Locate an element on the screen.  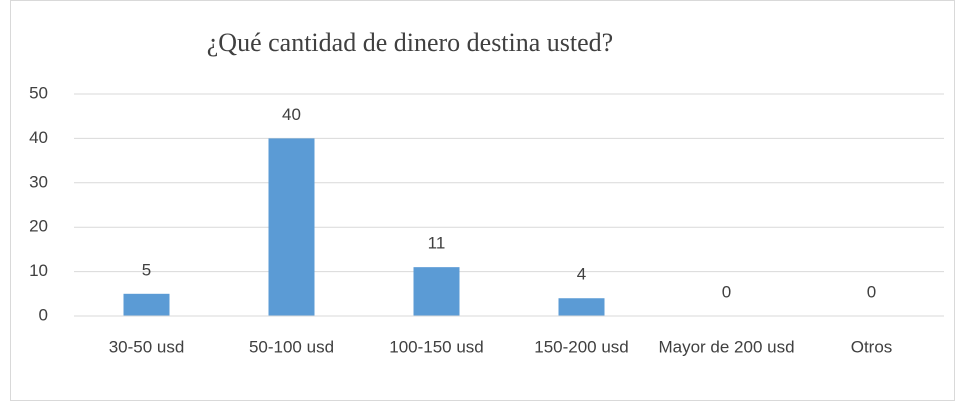
x-tick-label: Mayor de 200 usd is located at coordinates (726, 346).